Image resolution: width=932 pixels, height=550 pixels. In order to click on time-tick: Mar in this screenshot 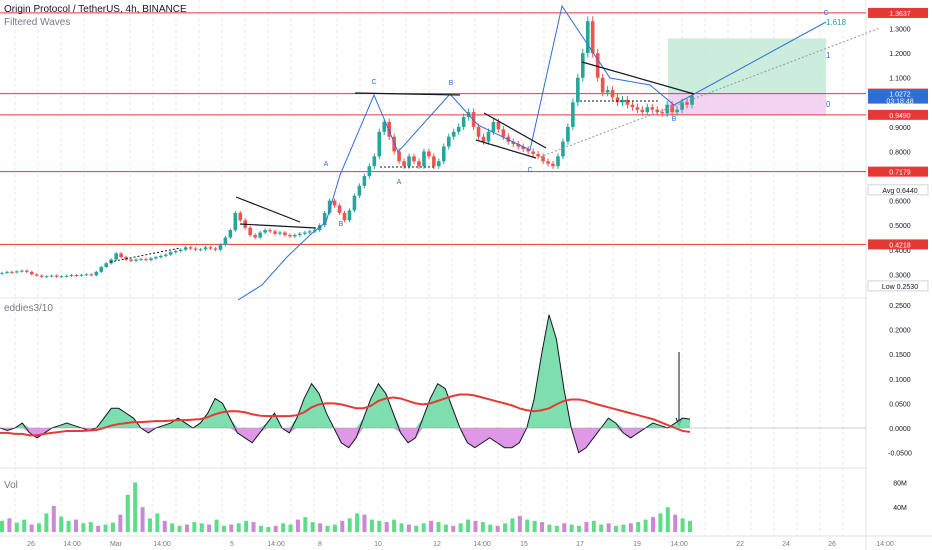, I will do `click(116, 544)`.